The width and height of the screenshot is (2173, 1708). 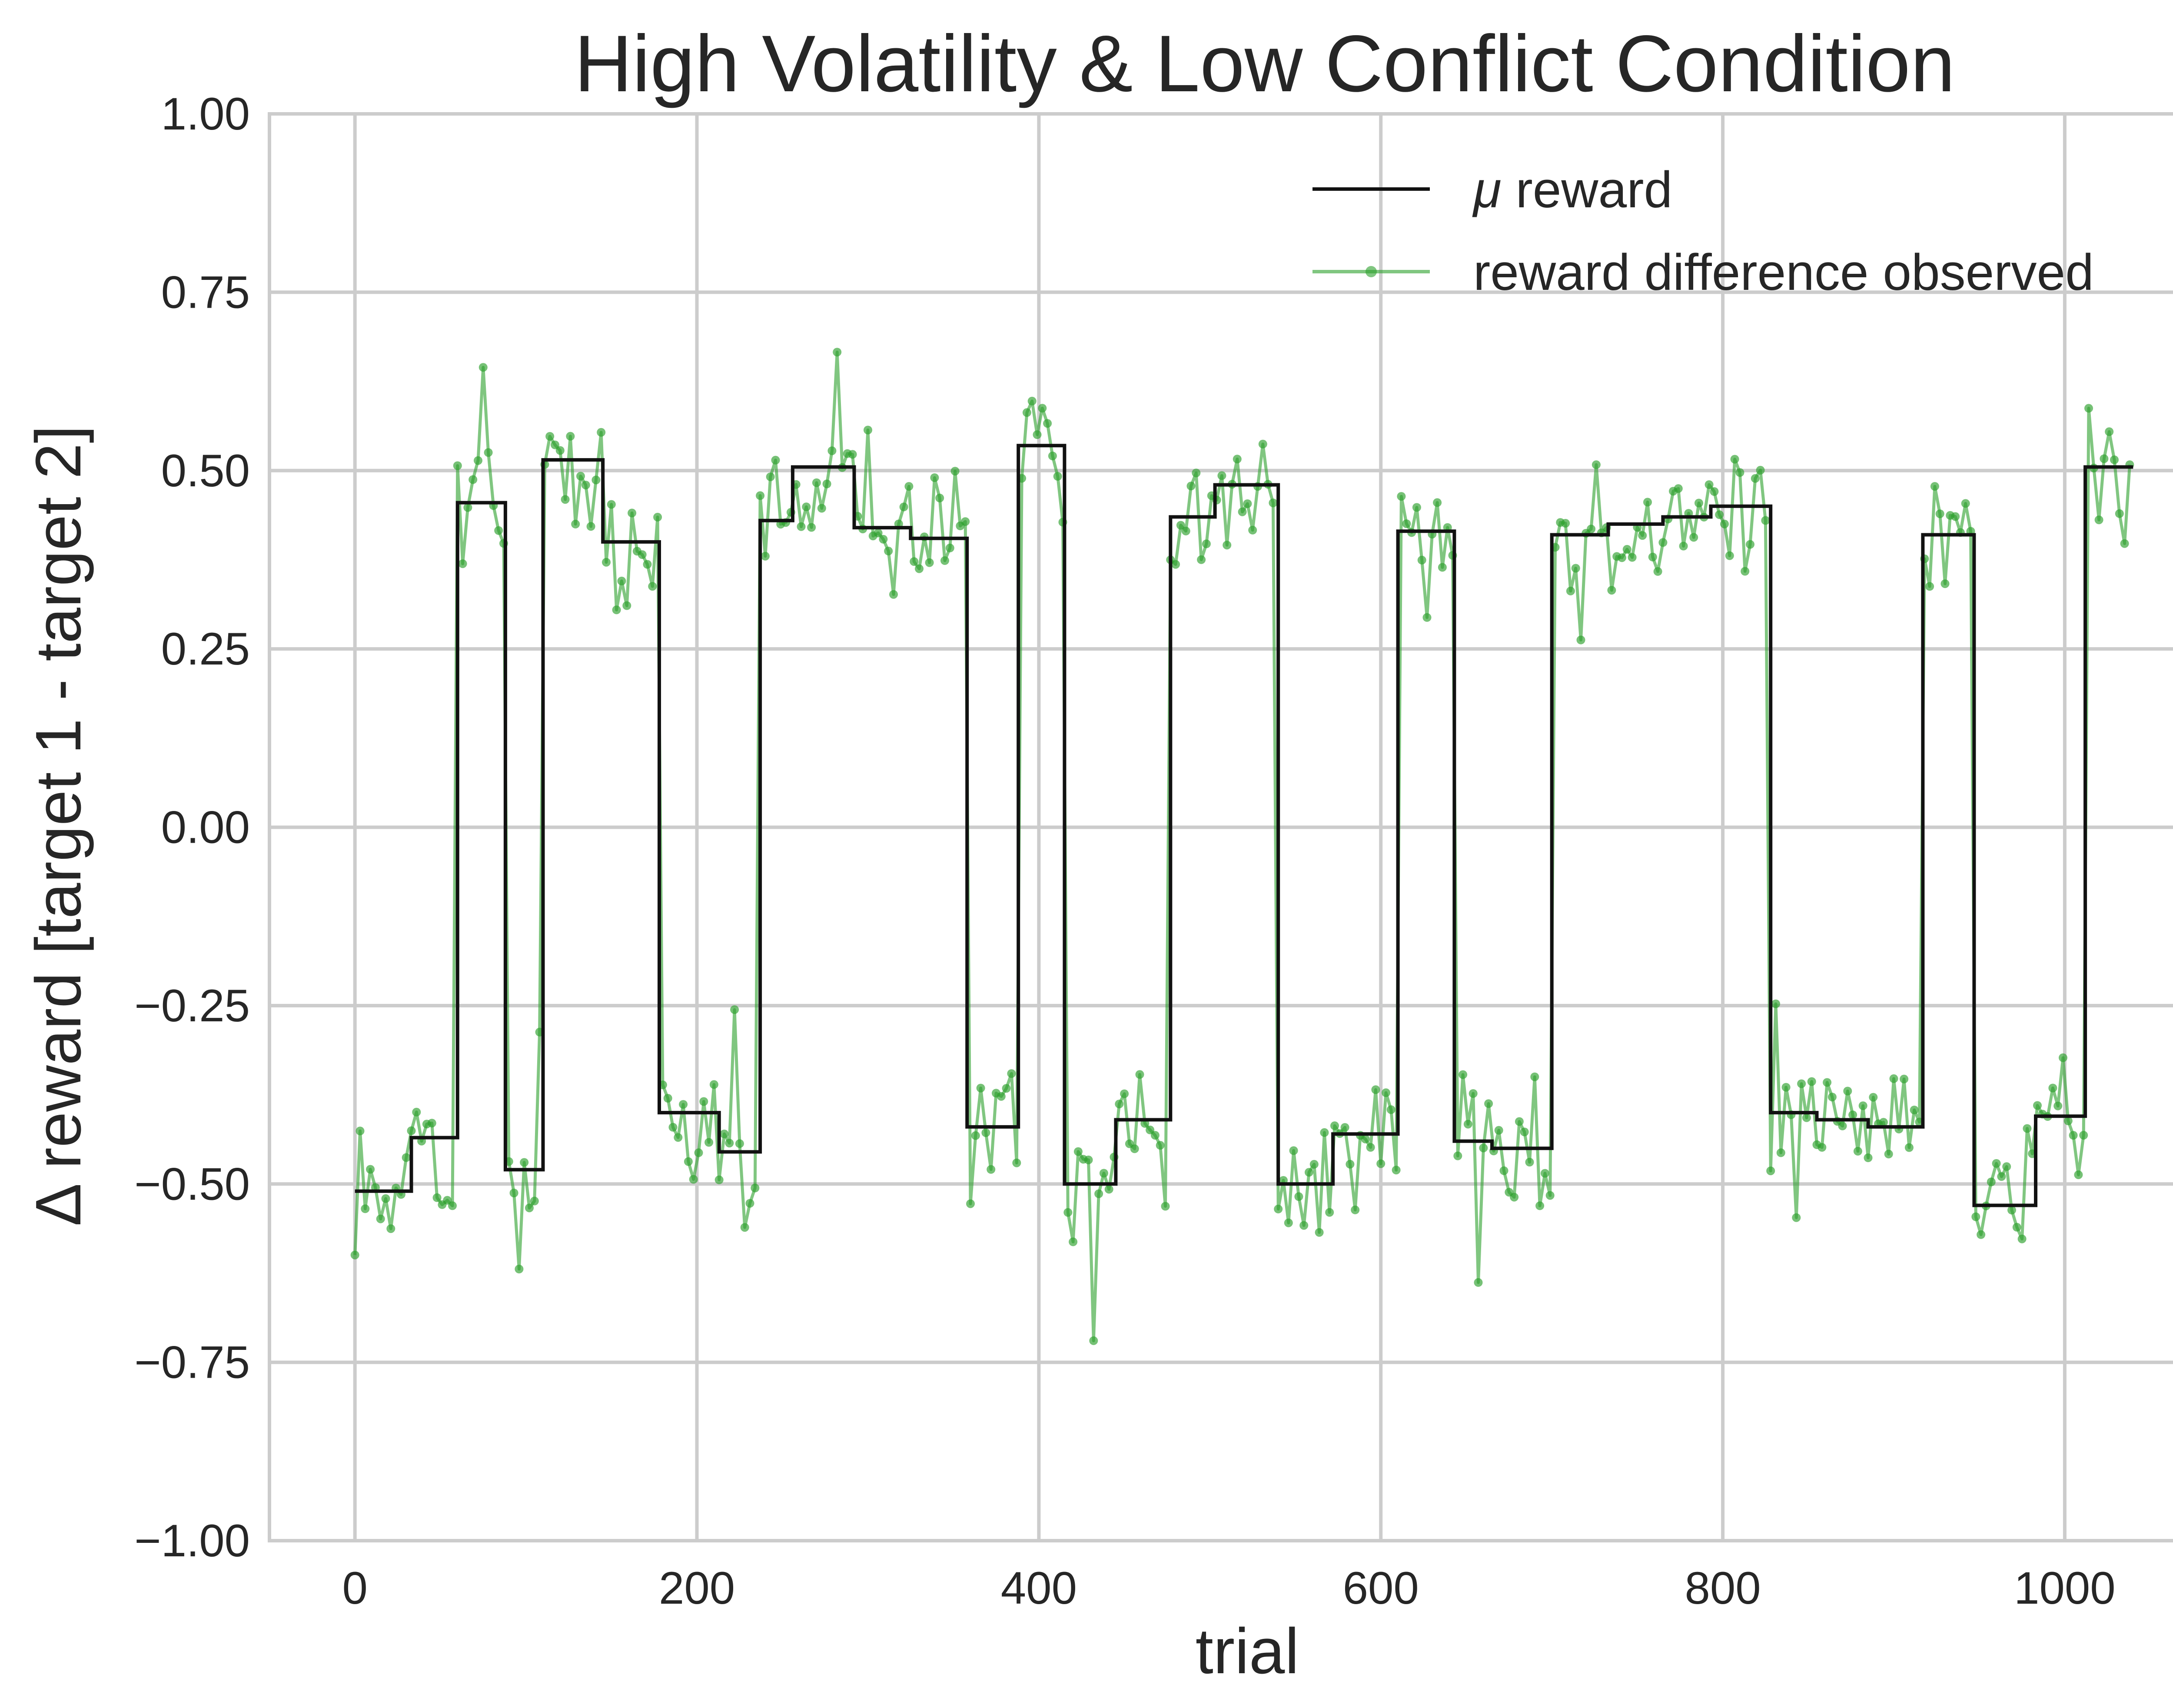 I want to click on y-tick-label: −1.00, so click(x=192, y=1540).